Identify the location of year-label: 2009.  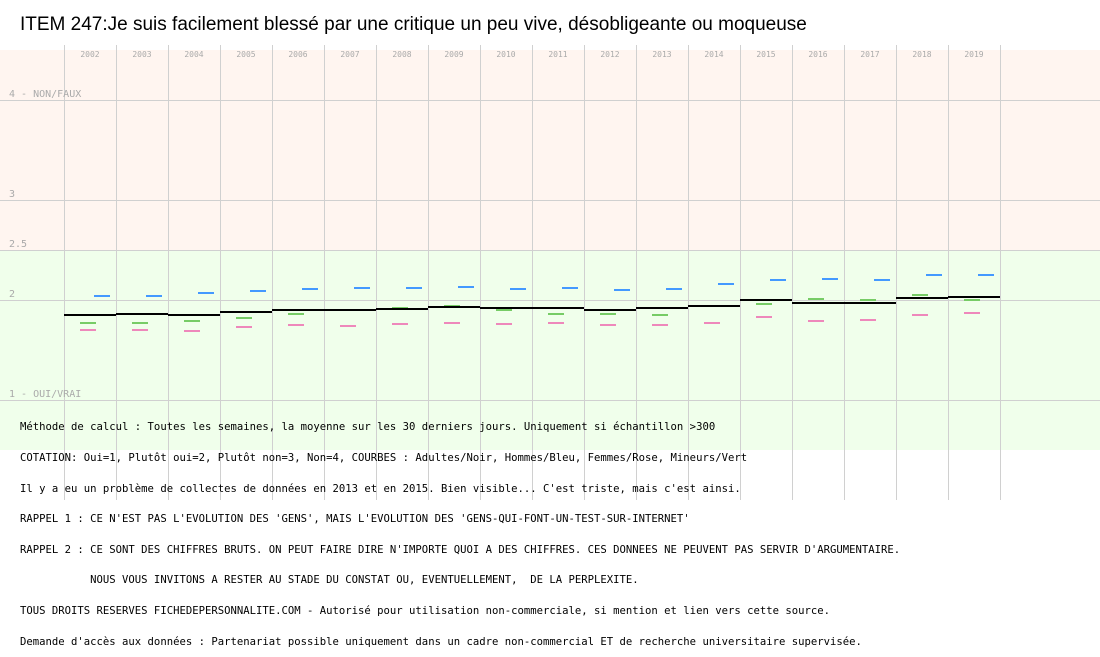
(453, 54).